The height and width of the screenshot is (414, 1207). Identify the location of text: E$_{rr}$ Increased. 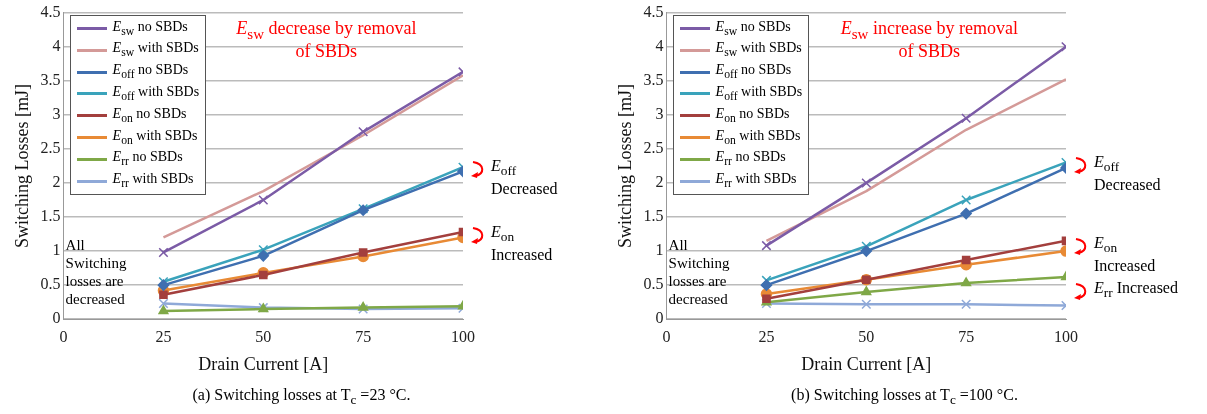
(1136, 291).